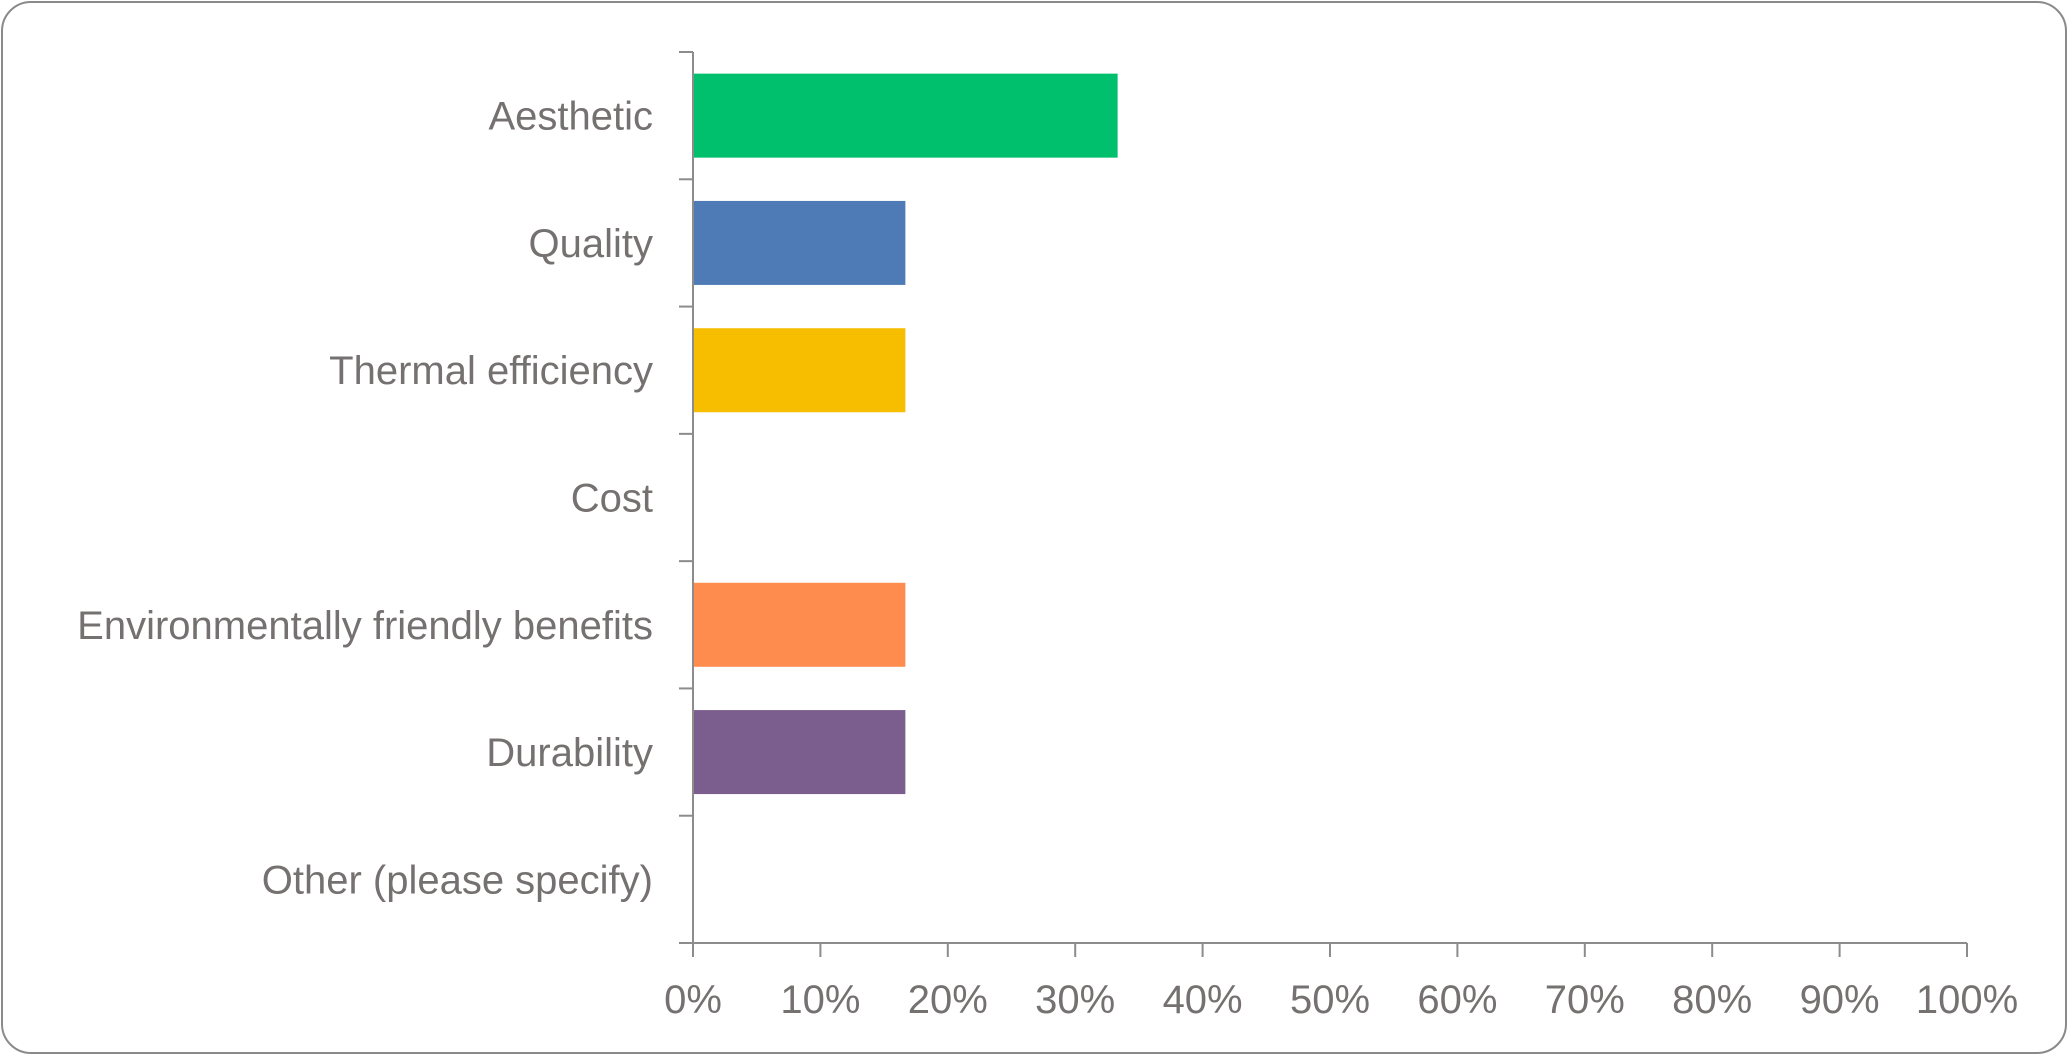 This screenshot has width=2070, height=1057. Describe the element at coordinates (693, 1000) in the screenshot. I see `x-tick-label: 0%` at that location.